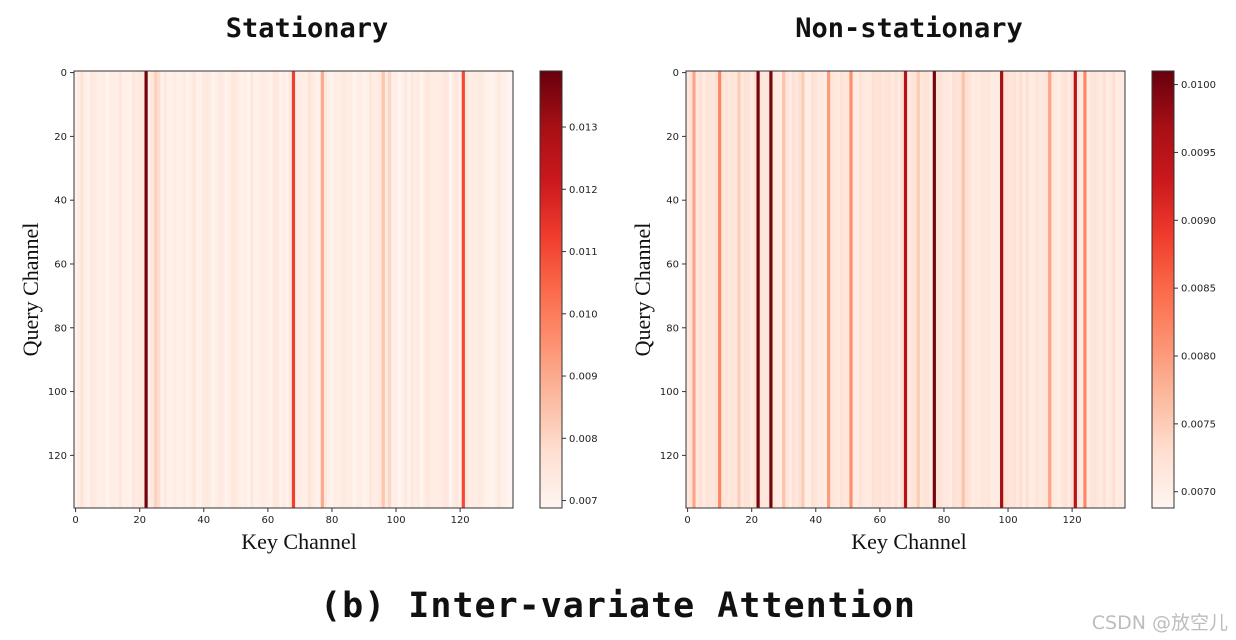 The width and height of the screenshot is (1236, 640). Describe the element at coordinates (618, 606) in the screenshot. I see `figure-caption: (b) Inter-variate Attention` at that location.